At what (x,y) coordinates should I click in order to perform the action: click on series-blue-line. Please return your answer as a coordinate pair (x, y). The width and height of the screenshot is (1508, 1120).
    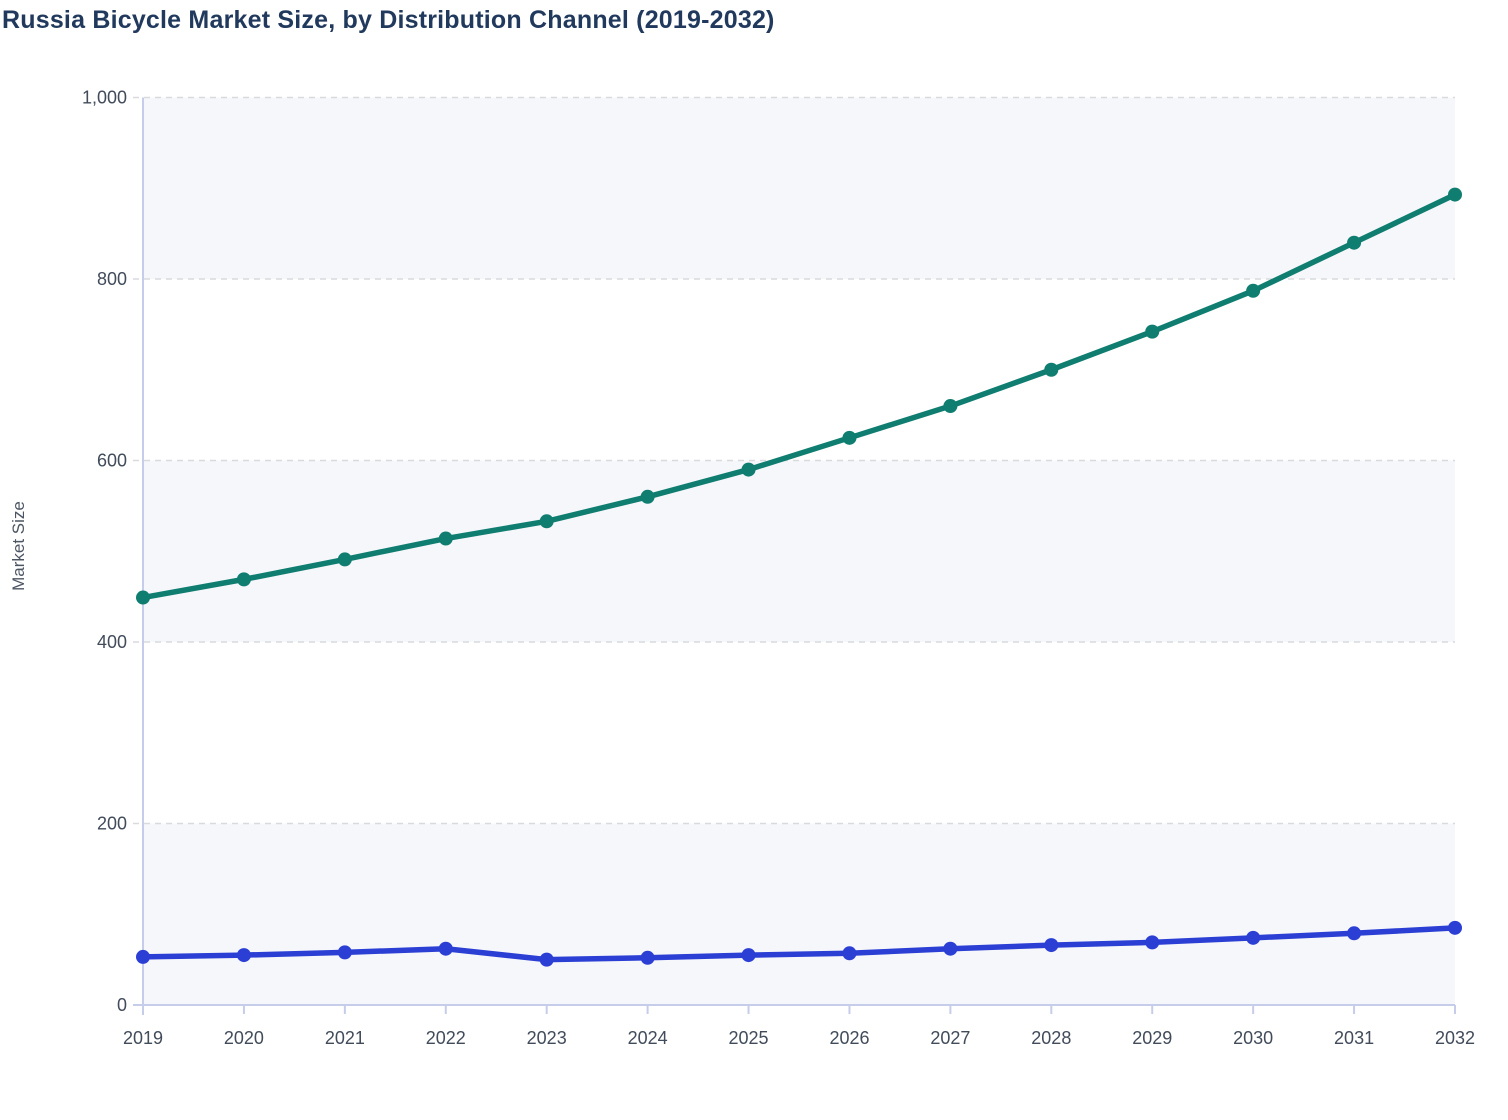
    Looking at the image, I should click on (799, 944).